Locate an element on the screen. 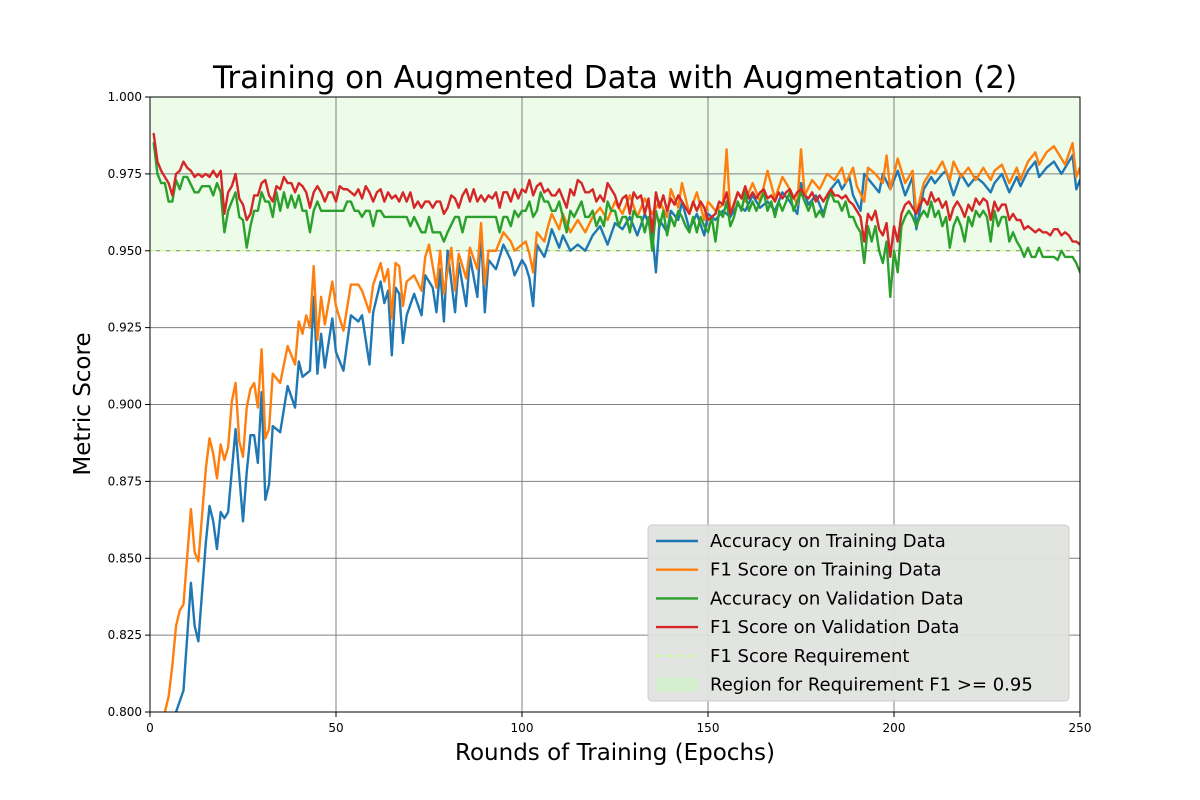 The width and height of the screenshot is (1200, 800). x-tick-label-2: 100 is located at coordinates (522, 728).